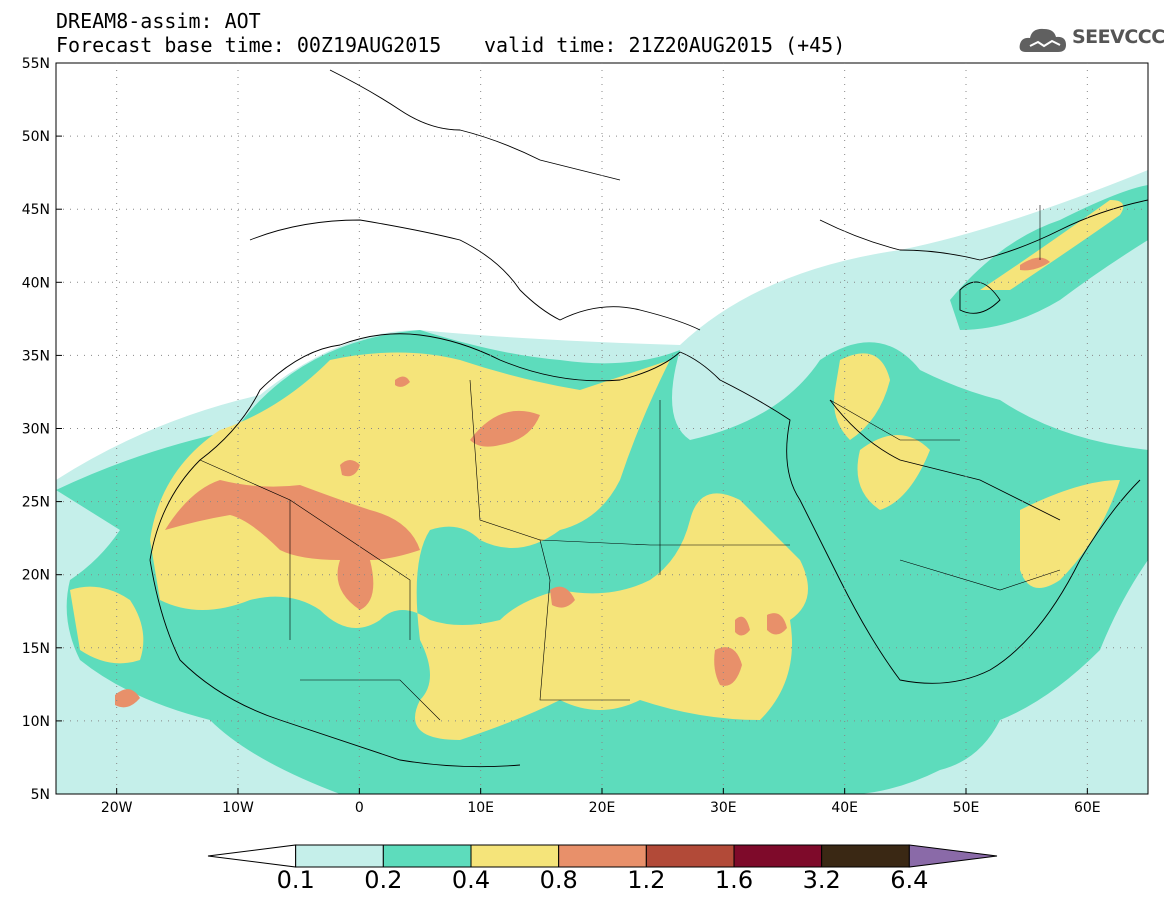  What do you see at coordinates (36, 137) in the screenshot?
I see `lat-label: 50N` at bounding box center [36, 137].